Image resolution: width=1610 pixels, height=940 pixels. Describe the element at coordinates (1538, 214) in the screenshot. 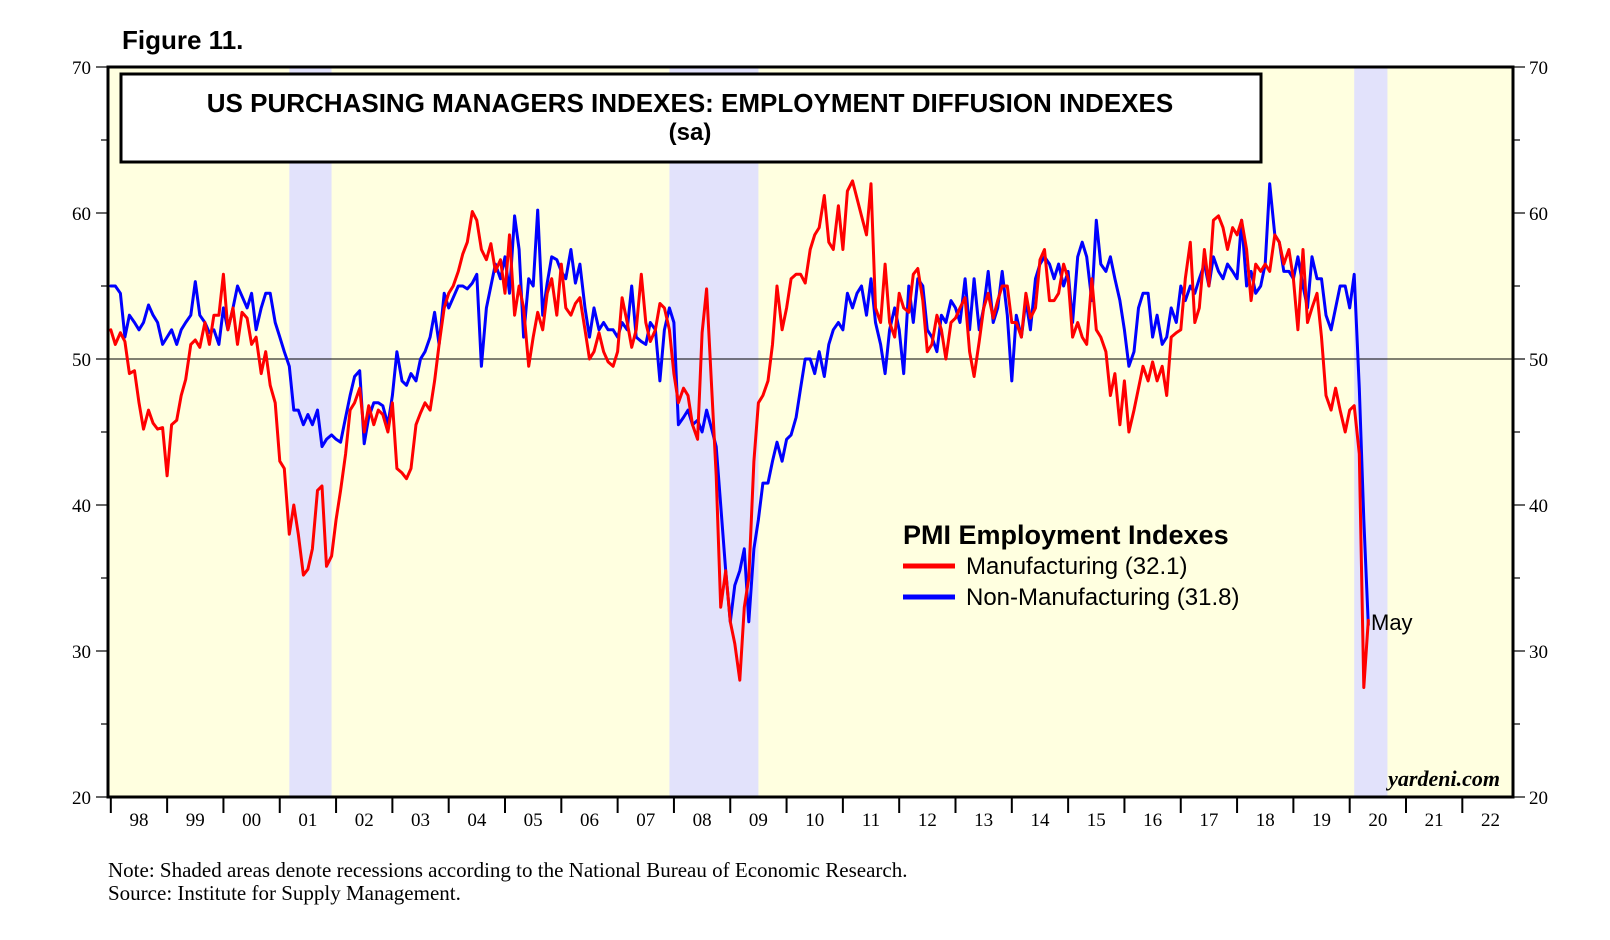

I see `y-tick-label-right: 60` at that location.